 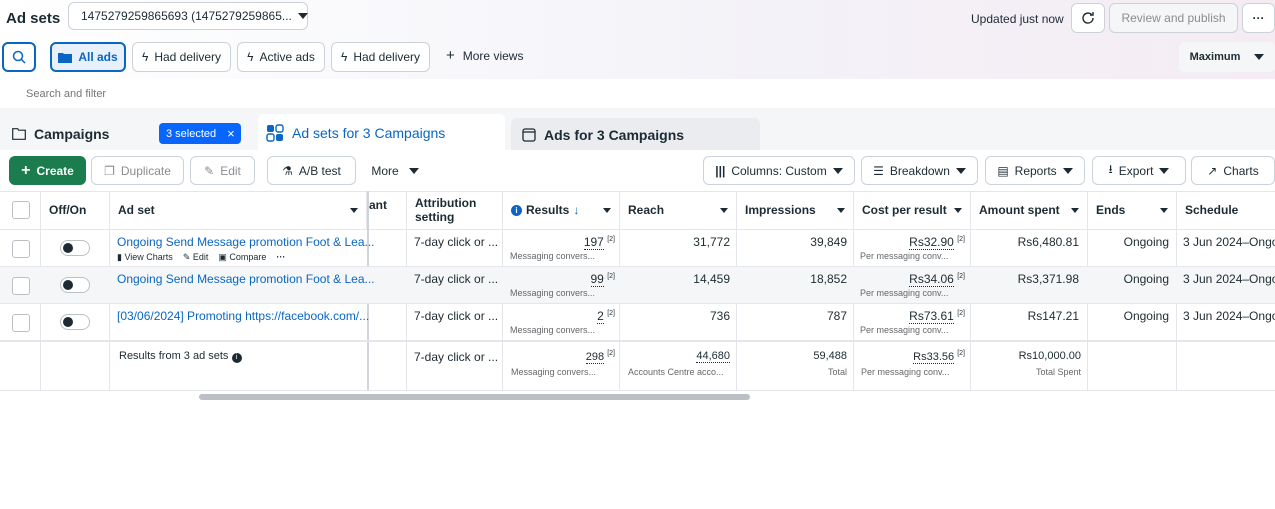 I want to click on impressions-value: 787, so click(x=836, y=316).